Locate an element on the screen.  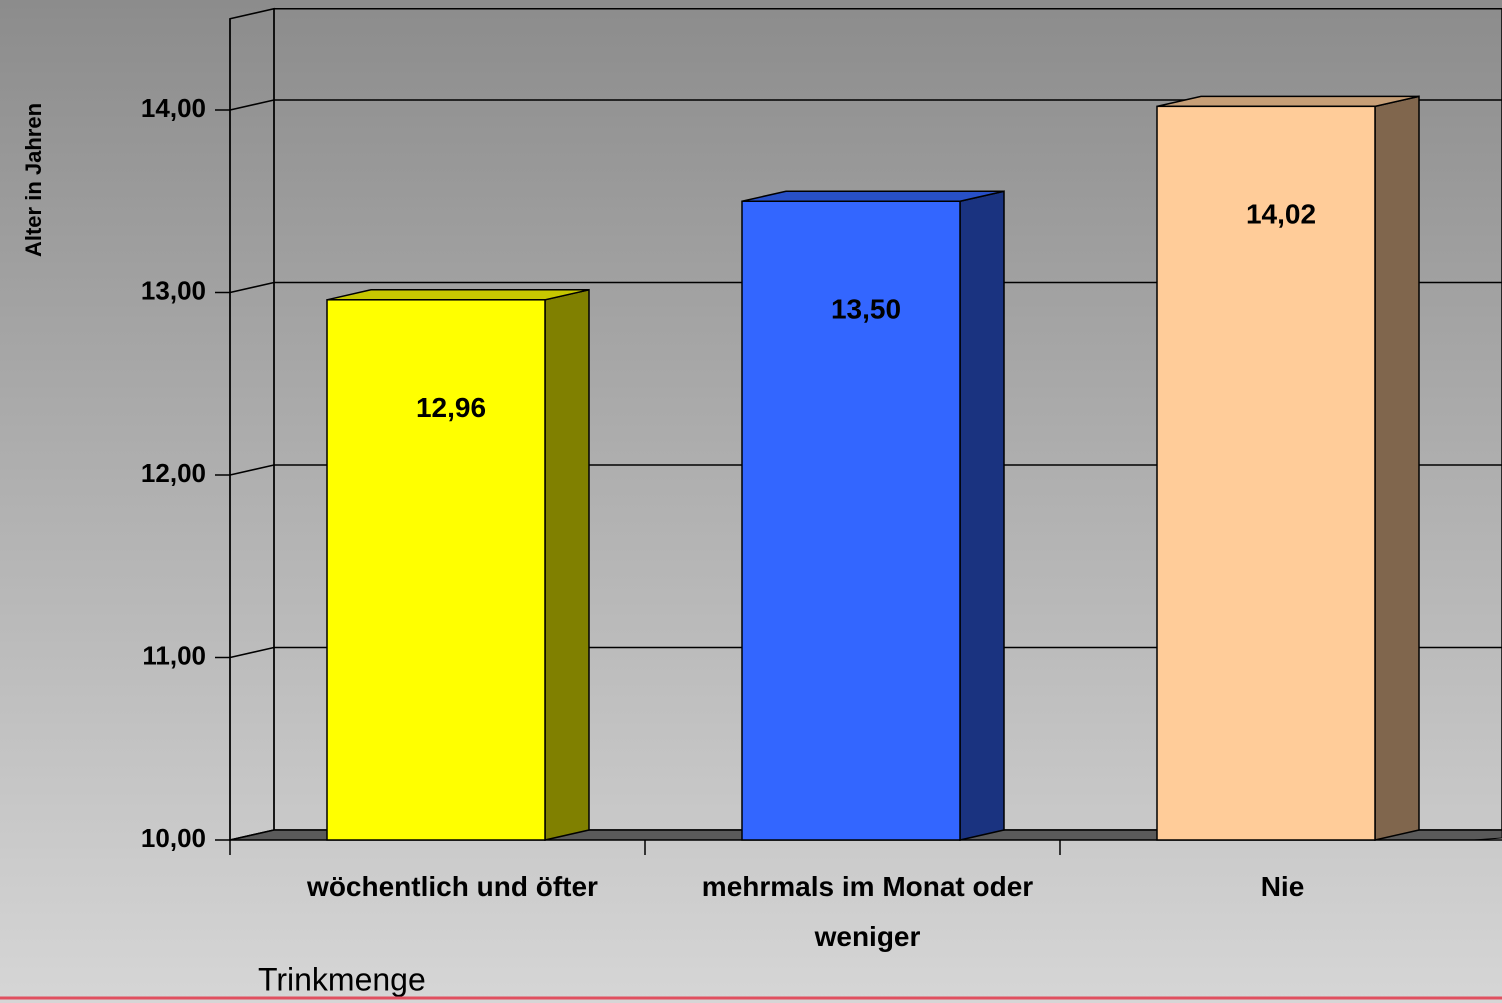
x-tick-label: Nie is located at coordinates (1282, 886).